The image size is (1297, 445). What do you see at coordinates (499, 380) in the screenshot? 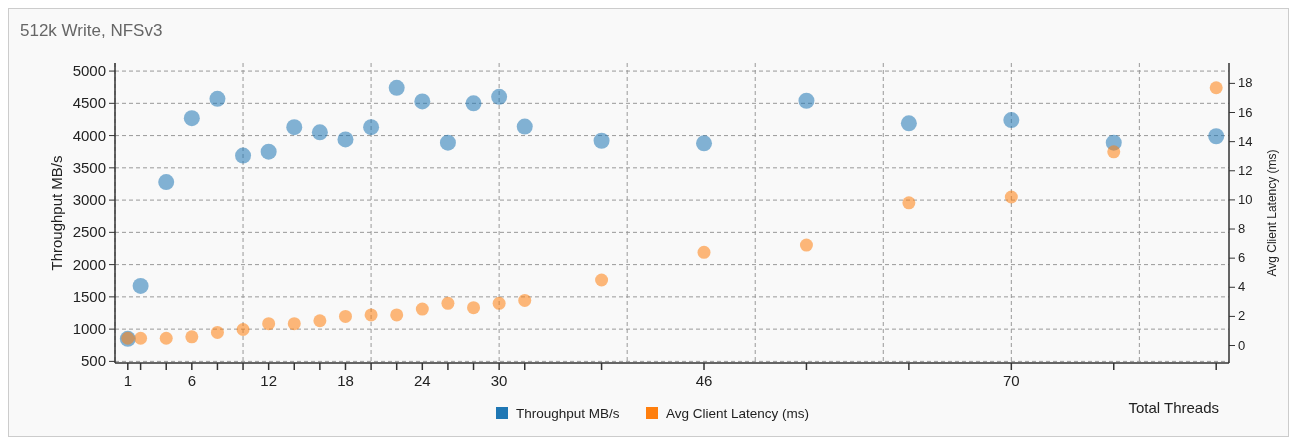
I see `x-tick-label: 30` at bounding box center [499, 380].